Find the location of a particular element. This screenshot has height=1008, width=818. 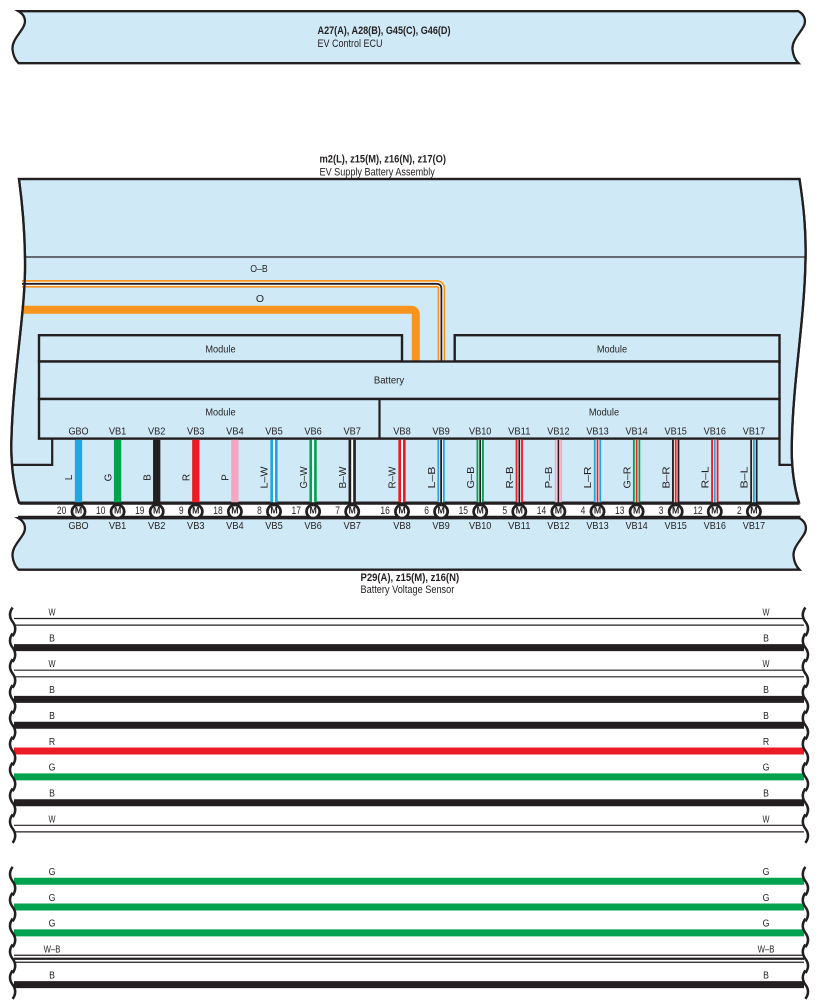

svg-text: 6 is located at coordinates (426, 511).